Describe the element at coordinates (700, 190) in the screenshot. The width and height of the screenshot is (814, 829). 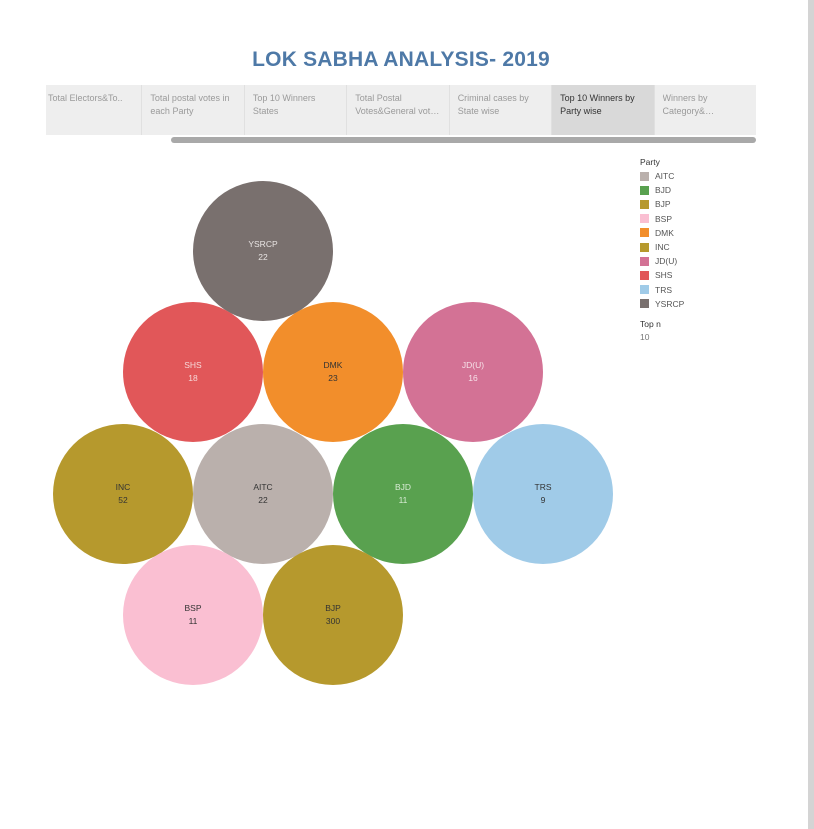
I see `legend-item: BJD` at that location.